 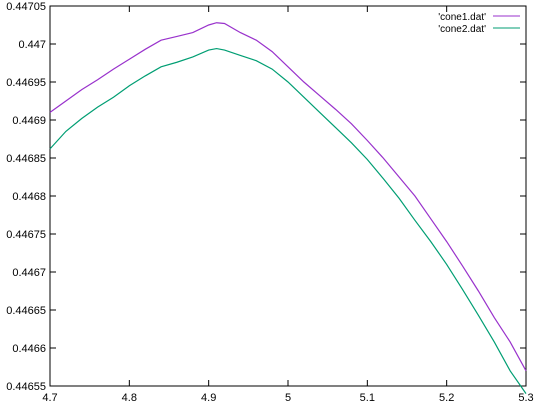 I want to click on x-tick-label: 5.3, so click(x=525, y=398).